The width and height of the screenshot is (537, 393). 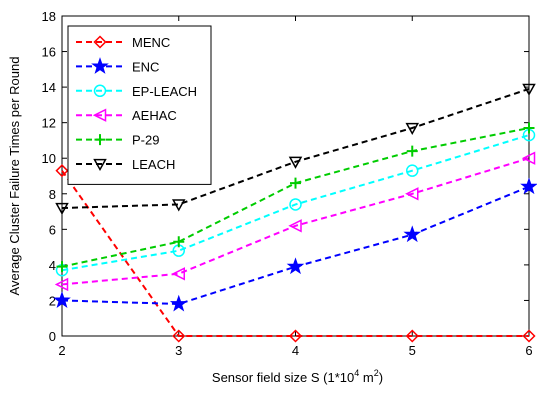 I want to click on legend-label: MENC, so click(x=151, y=42).